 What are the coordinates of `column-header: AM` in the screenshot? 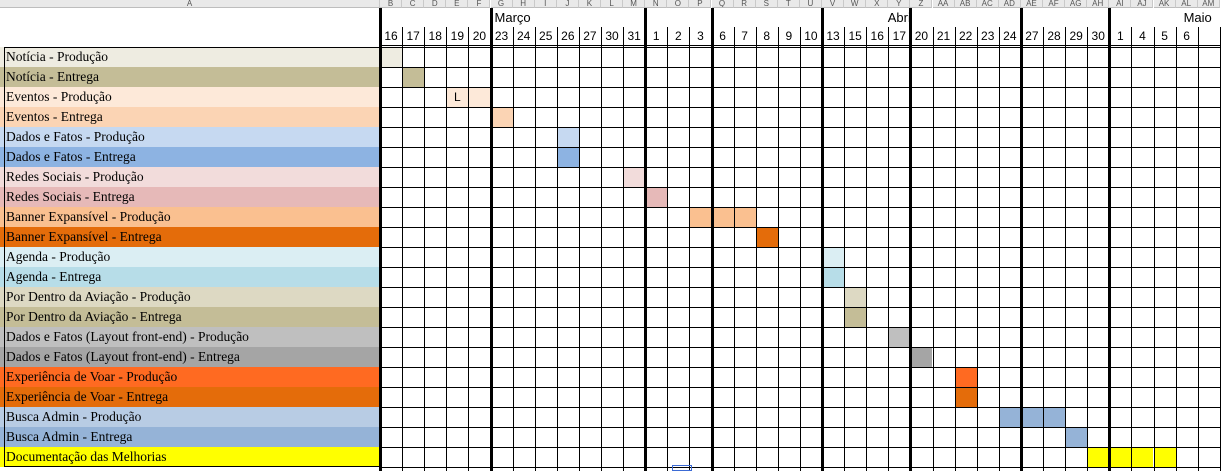 It's located at (1208, 4).